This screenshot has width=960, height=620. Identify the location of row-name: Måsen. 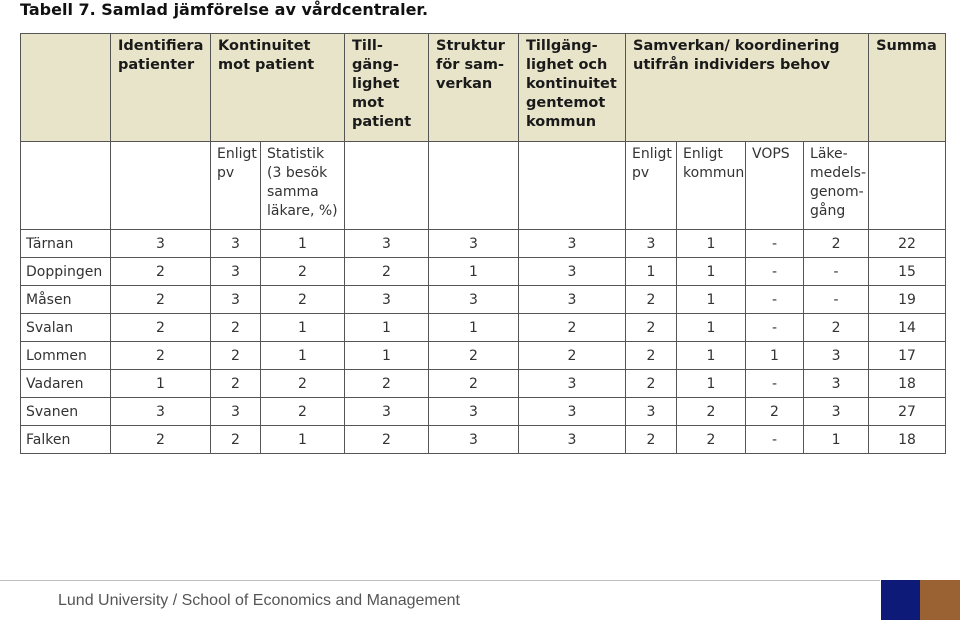
(65, 299).